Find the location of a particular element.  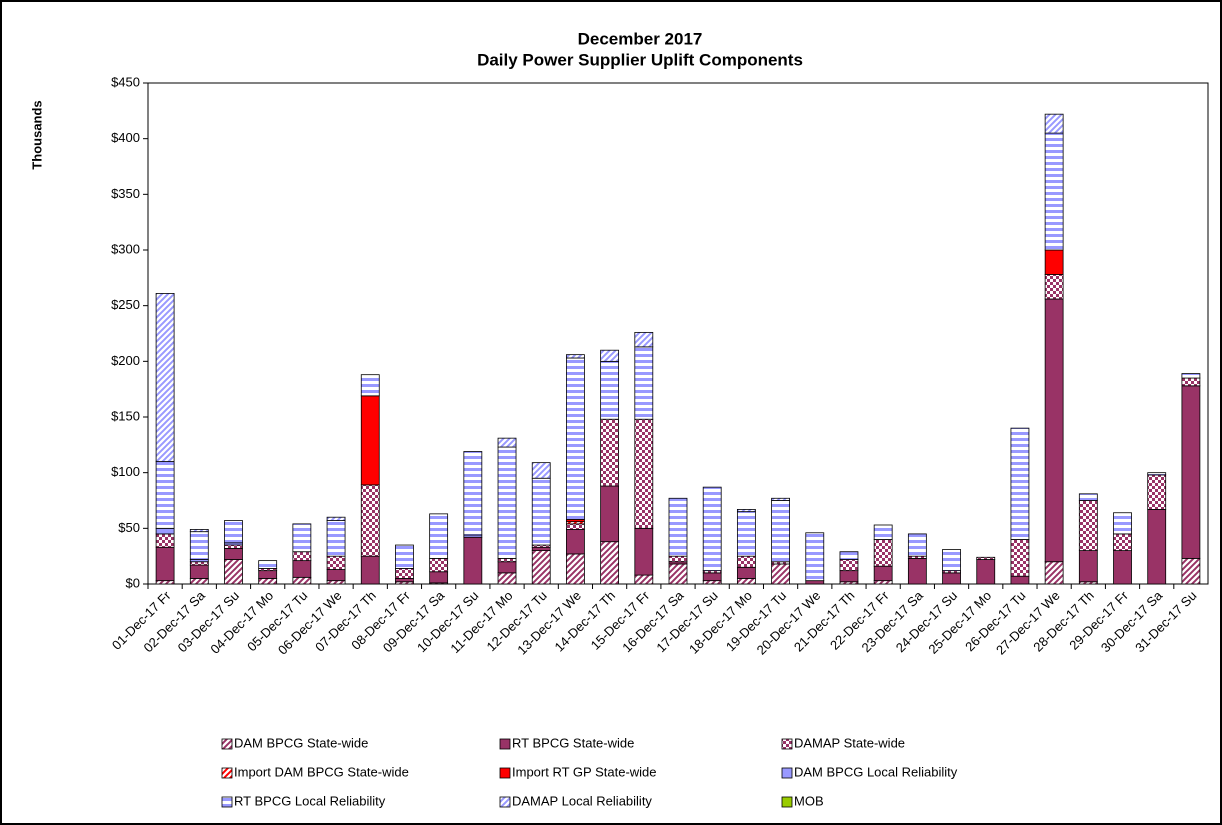

y-tick-label: $250 is located at coordinates (125, 304).